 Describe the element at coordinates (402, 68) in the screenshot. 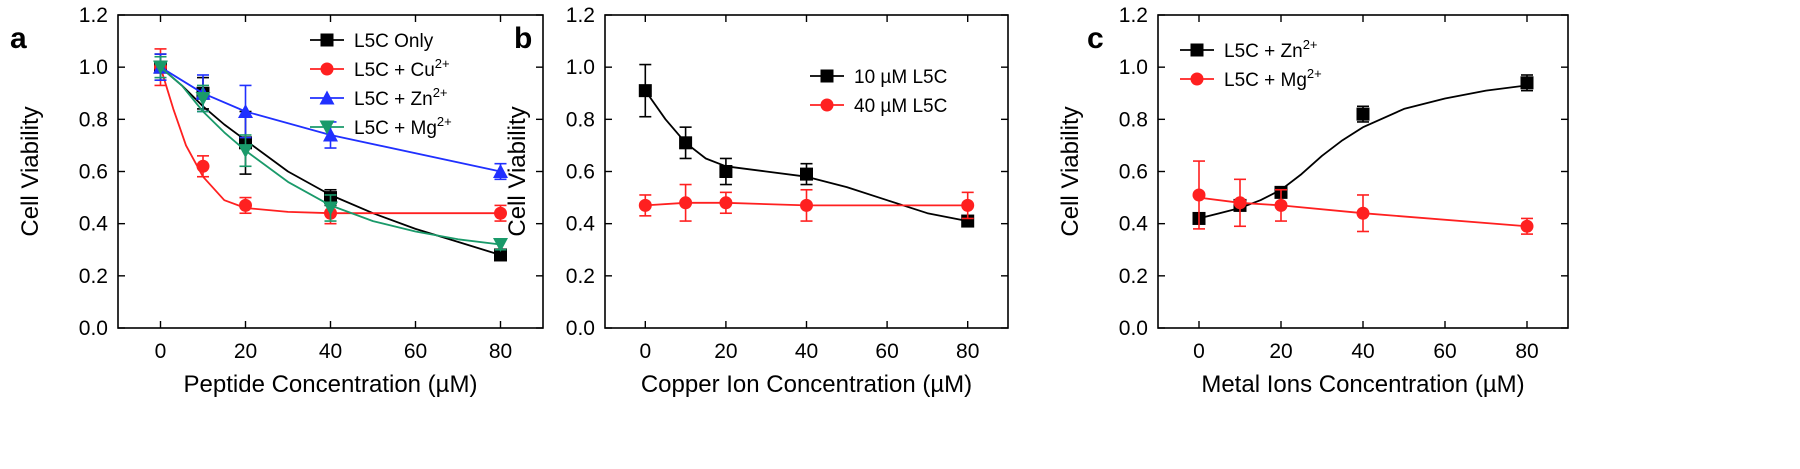

I see `legend-label: L5C + Cu2+` at that location.